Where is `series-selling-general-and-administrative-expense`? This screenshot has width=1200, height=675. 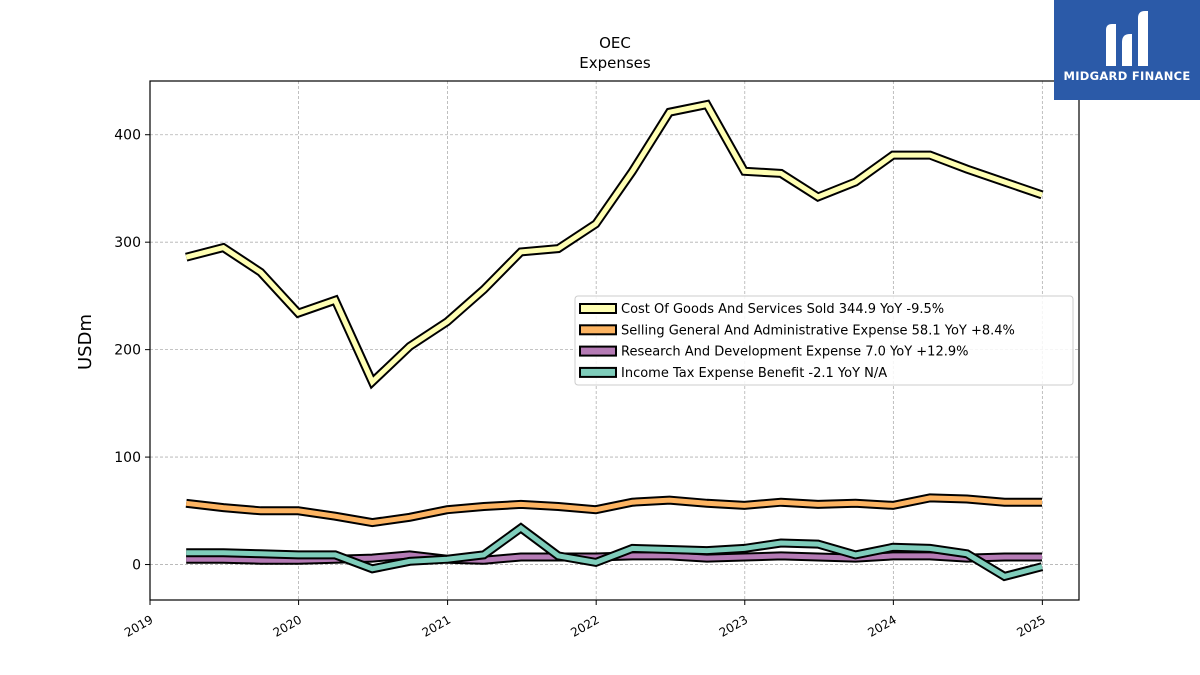 series-selling-general-and-administrative-expense is located at coordinates (613, 510).